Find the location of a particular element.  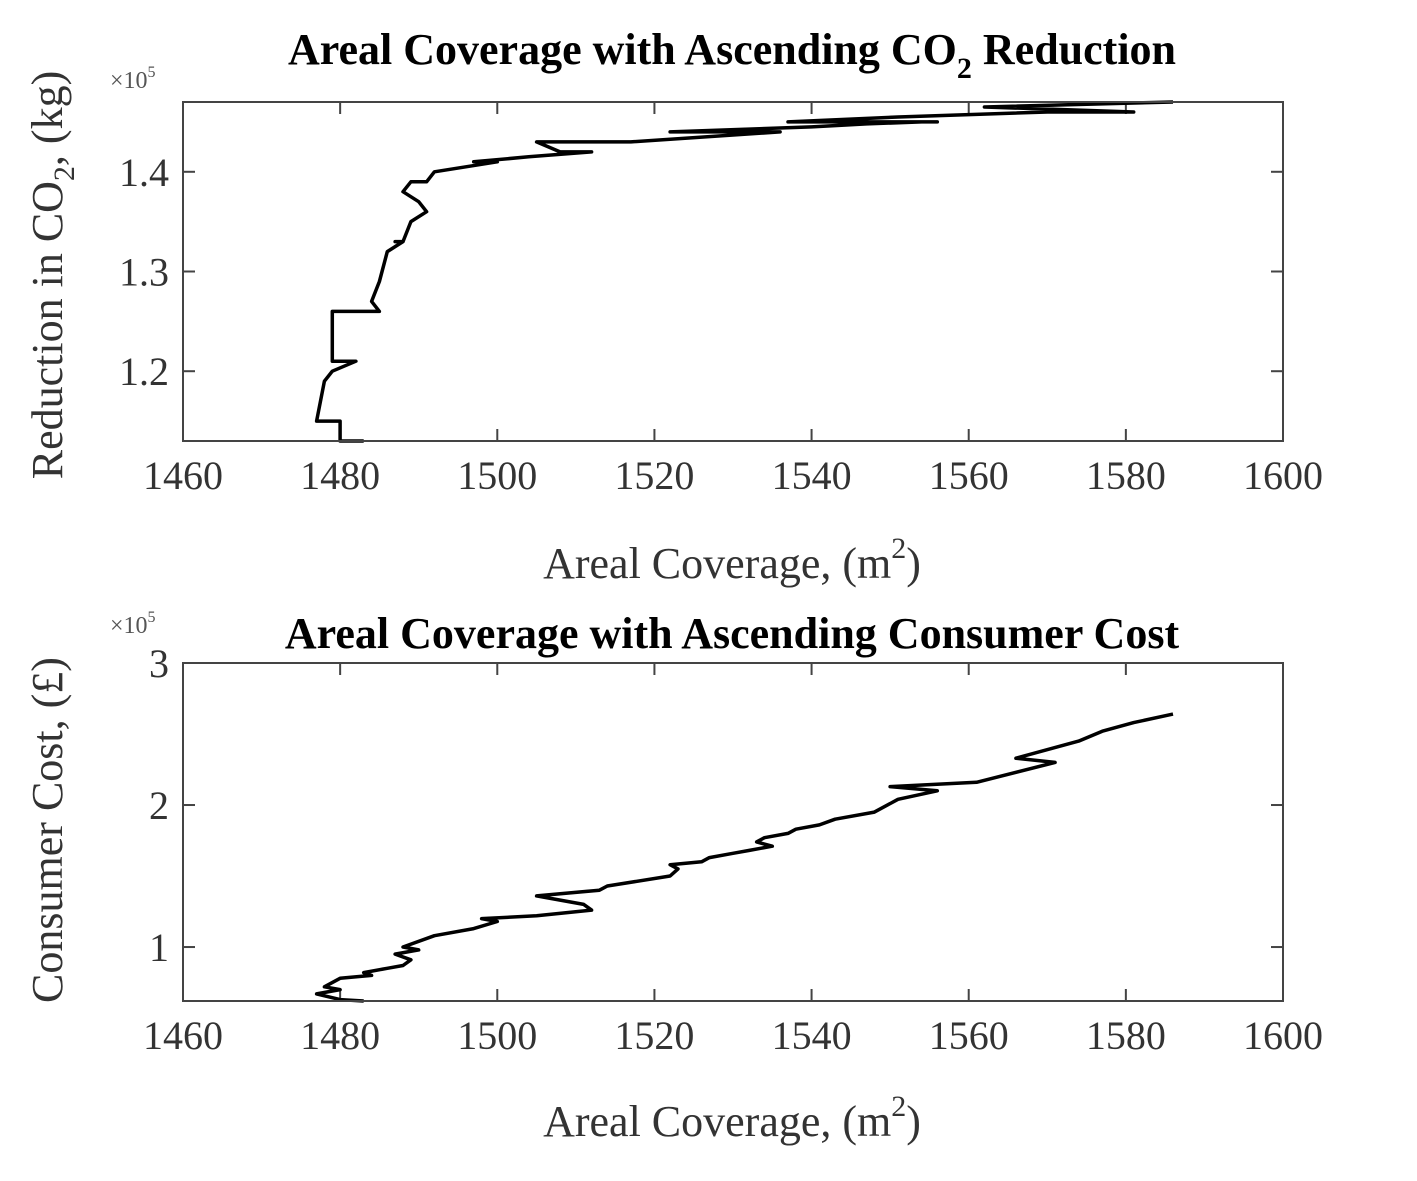

series-line is located at coordinates (744, 857).